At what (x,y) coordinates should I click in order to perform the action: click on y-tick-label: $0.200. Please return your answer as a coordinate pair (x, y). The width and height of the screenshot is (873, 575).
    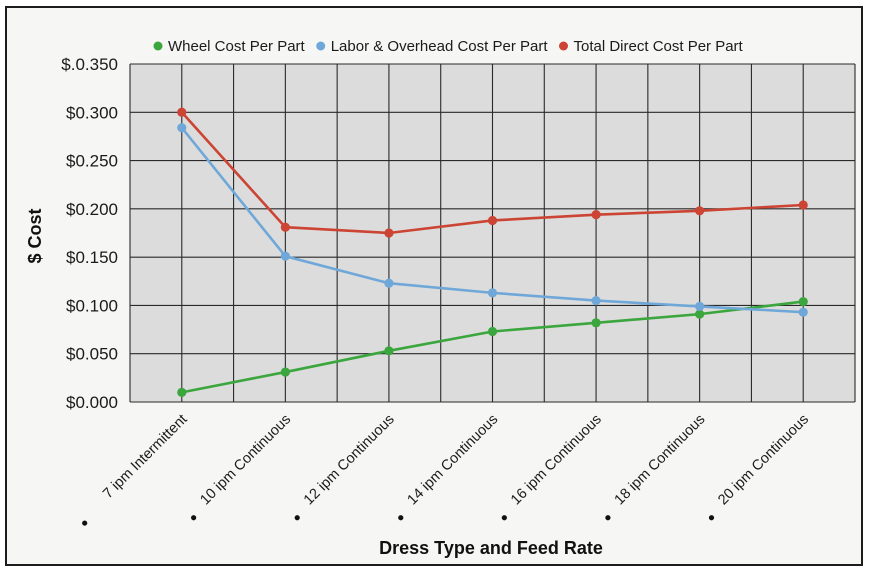
    Looking at the image, I should click on (92, 209).